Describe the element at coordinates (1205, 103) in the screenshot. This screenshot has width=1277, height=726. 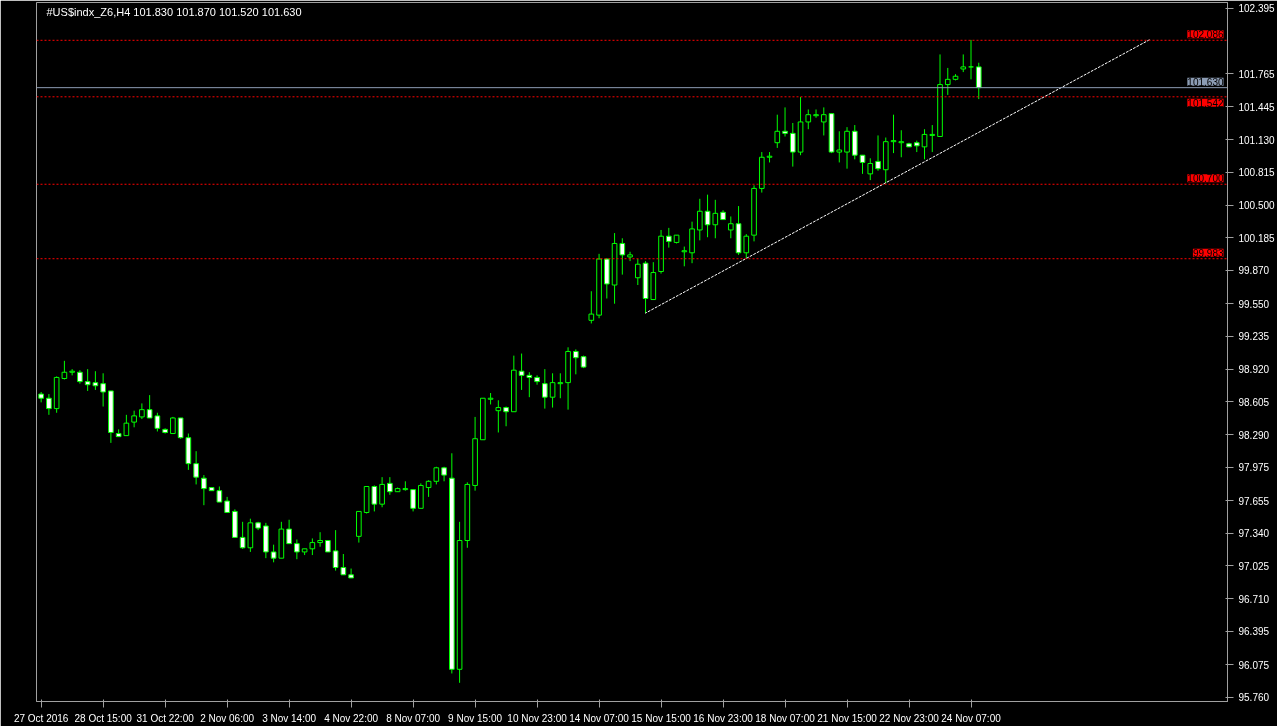
I see `ref-line-label: 101.542` at that location.